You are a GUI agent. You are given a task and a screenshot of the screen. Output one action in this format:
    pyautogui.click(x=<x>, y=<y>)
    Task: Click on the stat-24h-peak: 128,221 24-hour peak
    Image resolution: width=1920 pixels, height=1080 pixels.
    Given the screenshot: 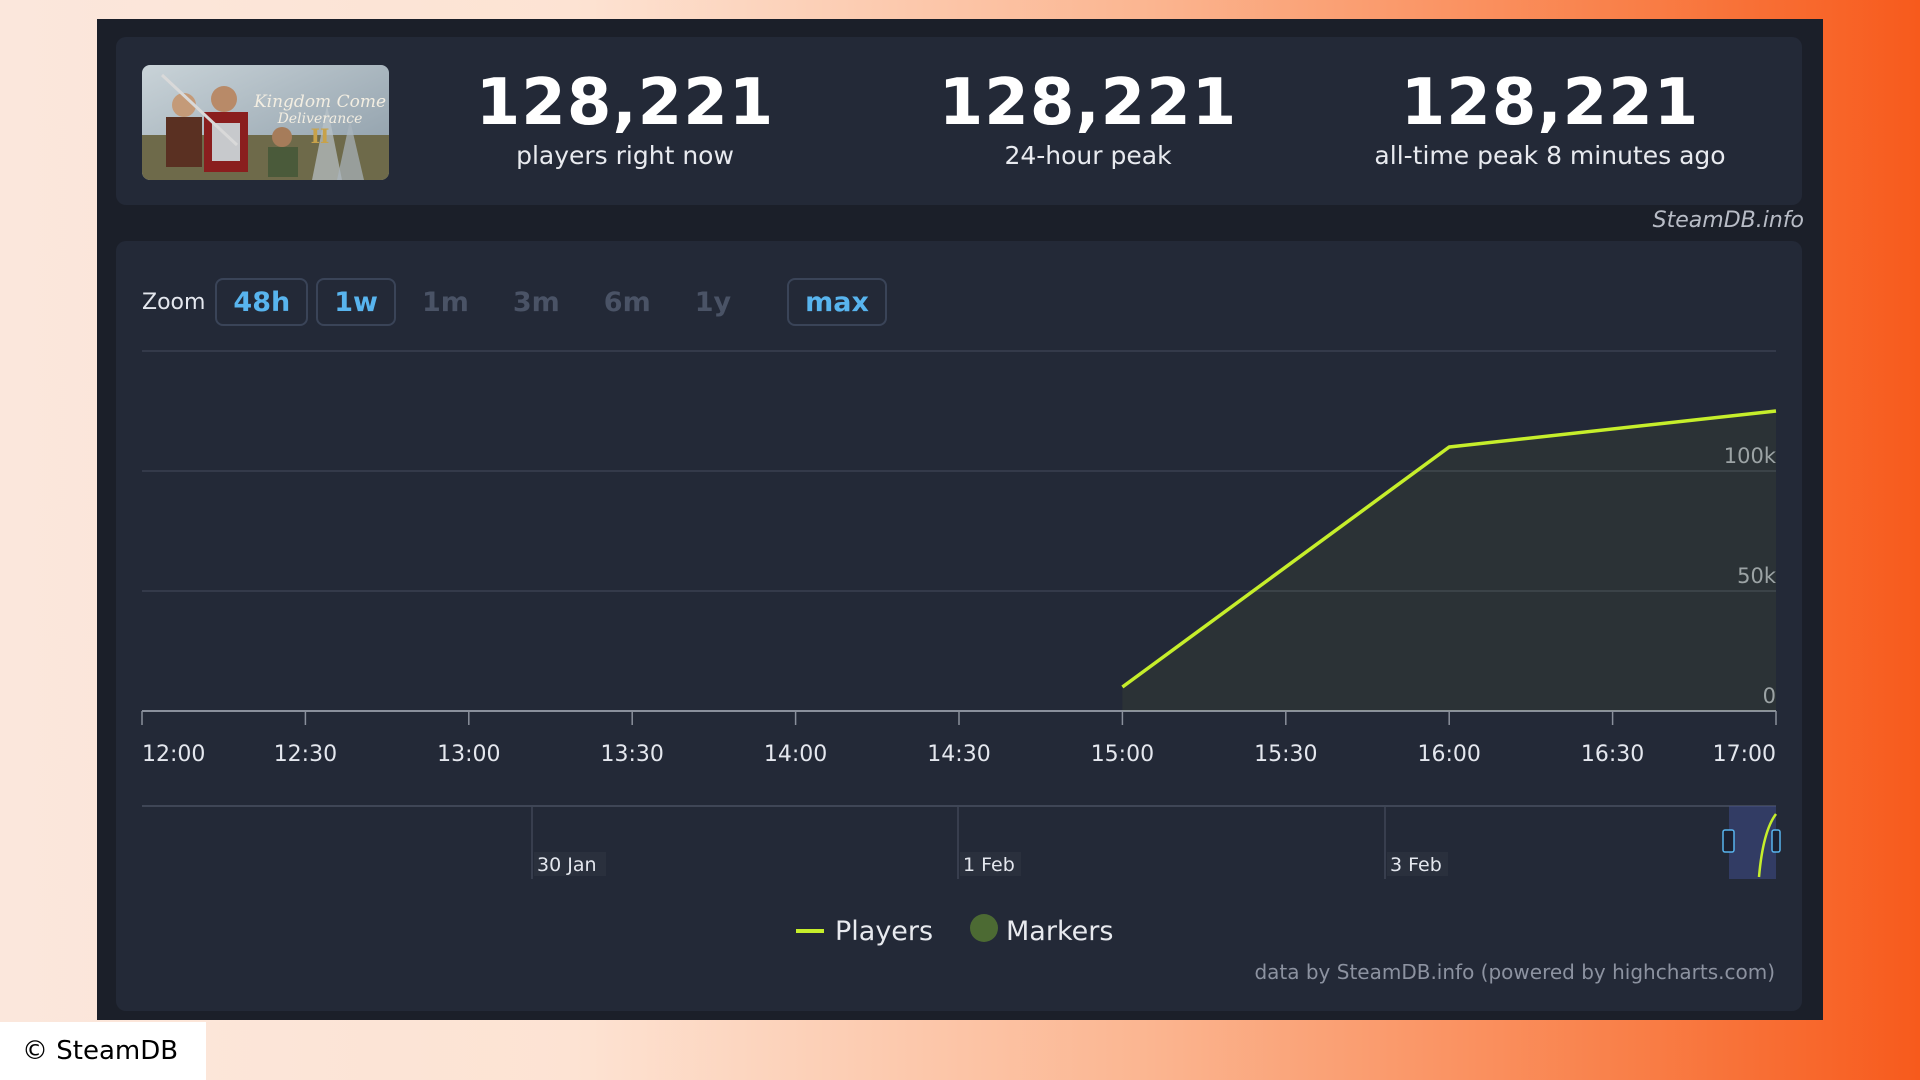 What is the action you would take?
    pyautogui.click(x=1088, y=120)
    